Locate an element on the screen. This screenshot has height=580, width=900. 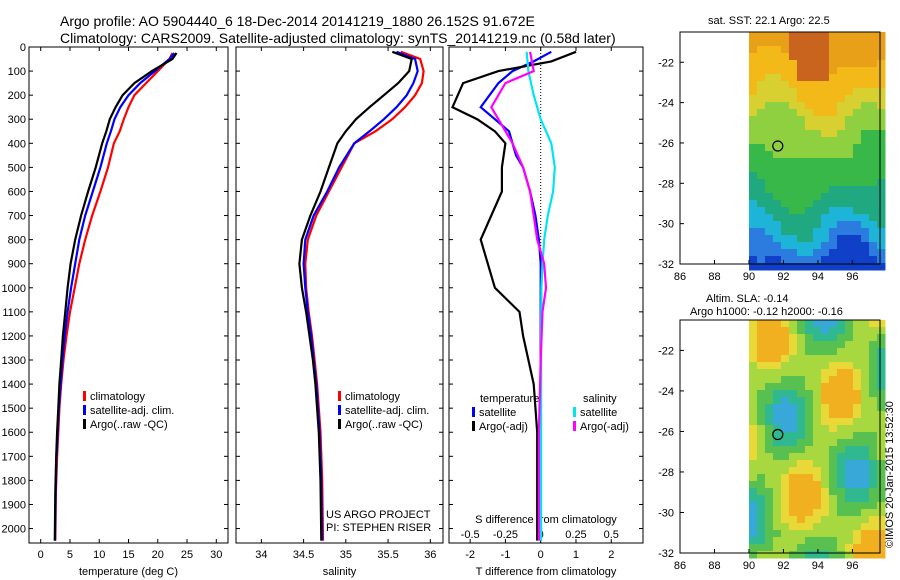
sla-map-title-1: Altim. SLA: -0.14 is located at coordinates (747, 299).